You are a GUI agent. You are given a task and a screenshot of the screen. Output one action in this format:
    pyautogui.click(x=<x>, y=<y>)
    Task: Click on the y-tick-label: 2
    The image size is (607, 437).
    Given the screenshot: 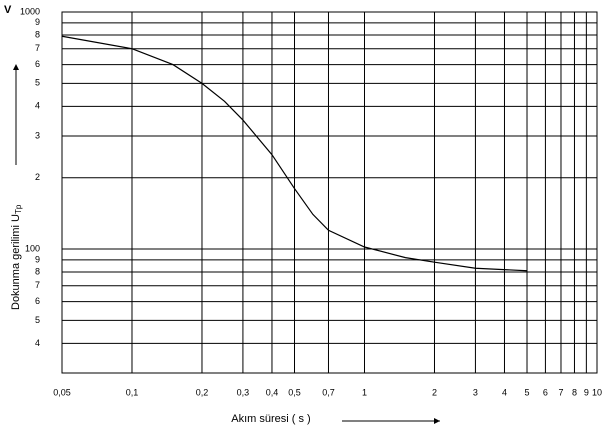 What is the action you would take?
    pyautogui.click(x=37, y=177)
    